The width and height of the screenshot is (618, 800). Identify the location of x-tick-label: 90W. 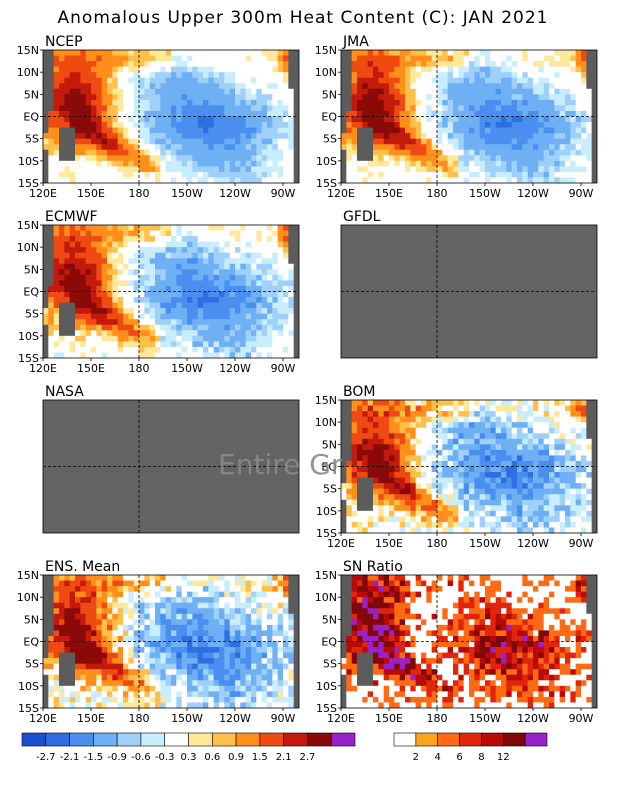
(283, 368).